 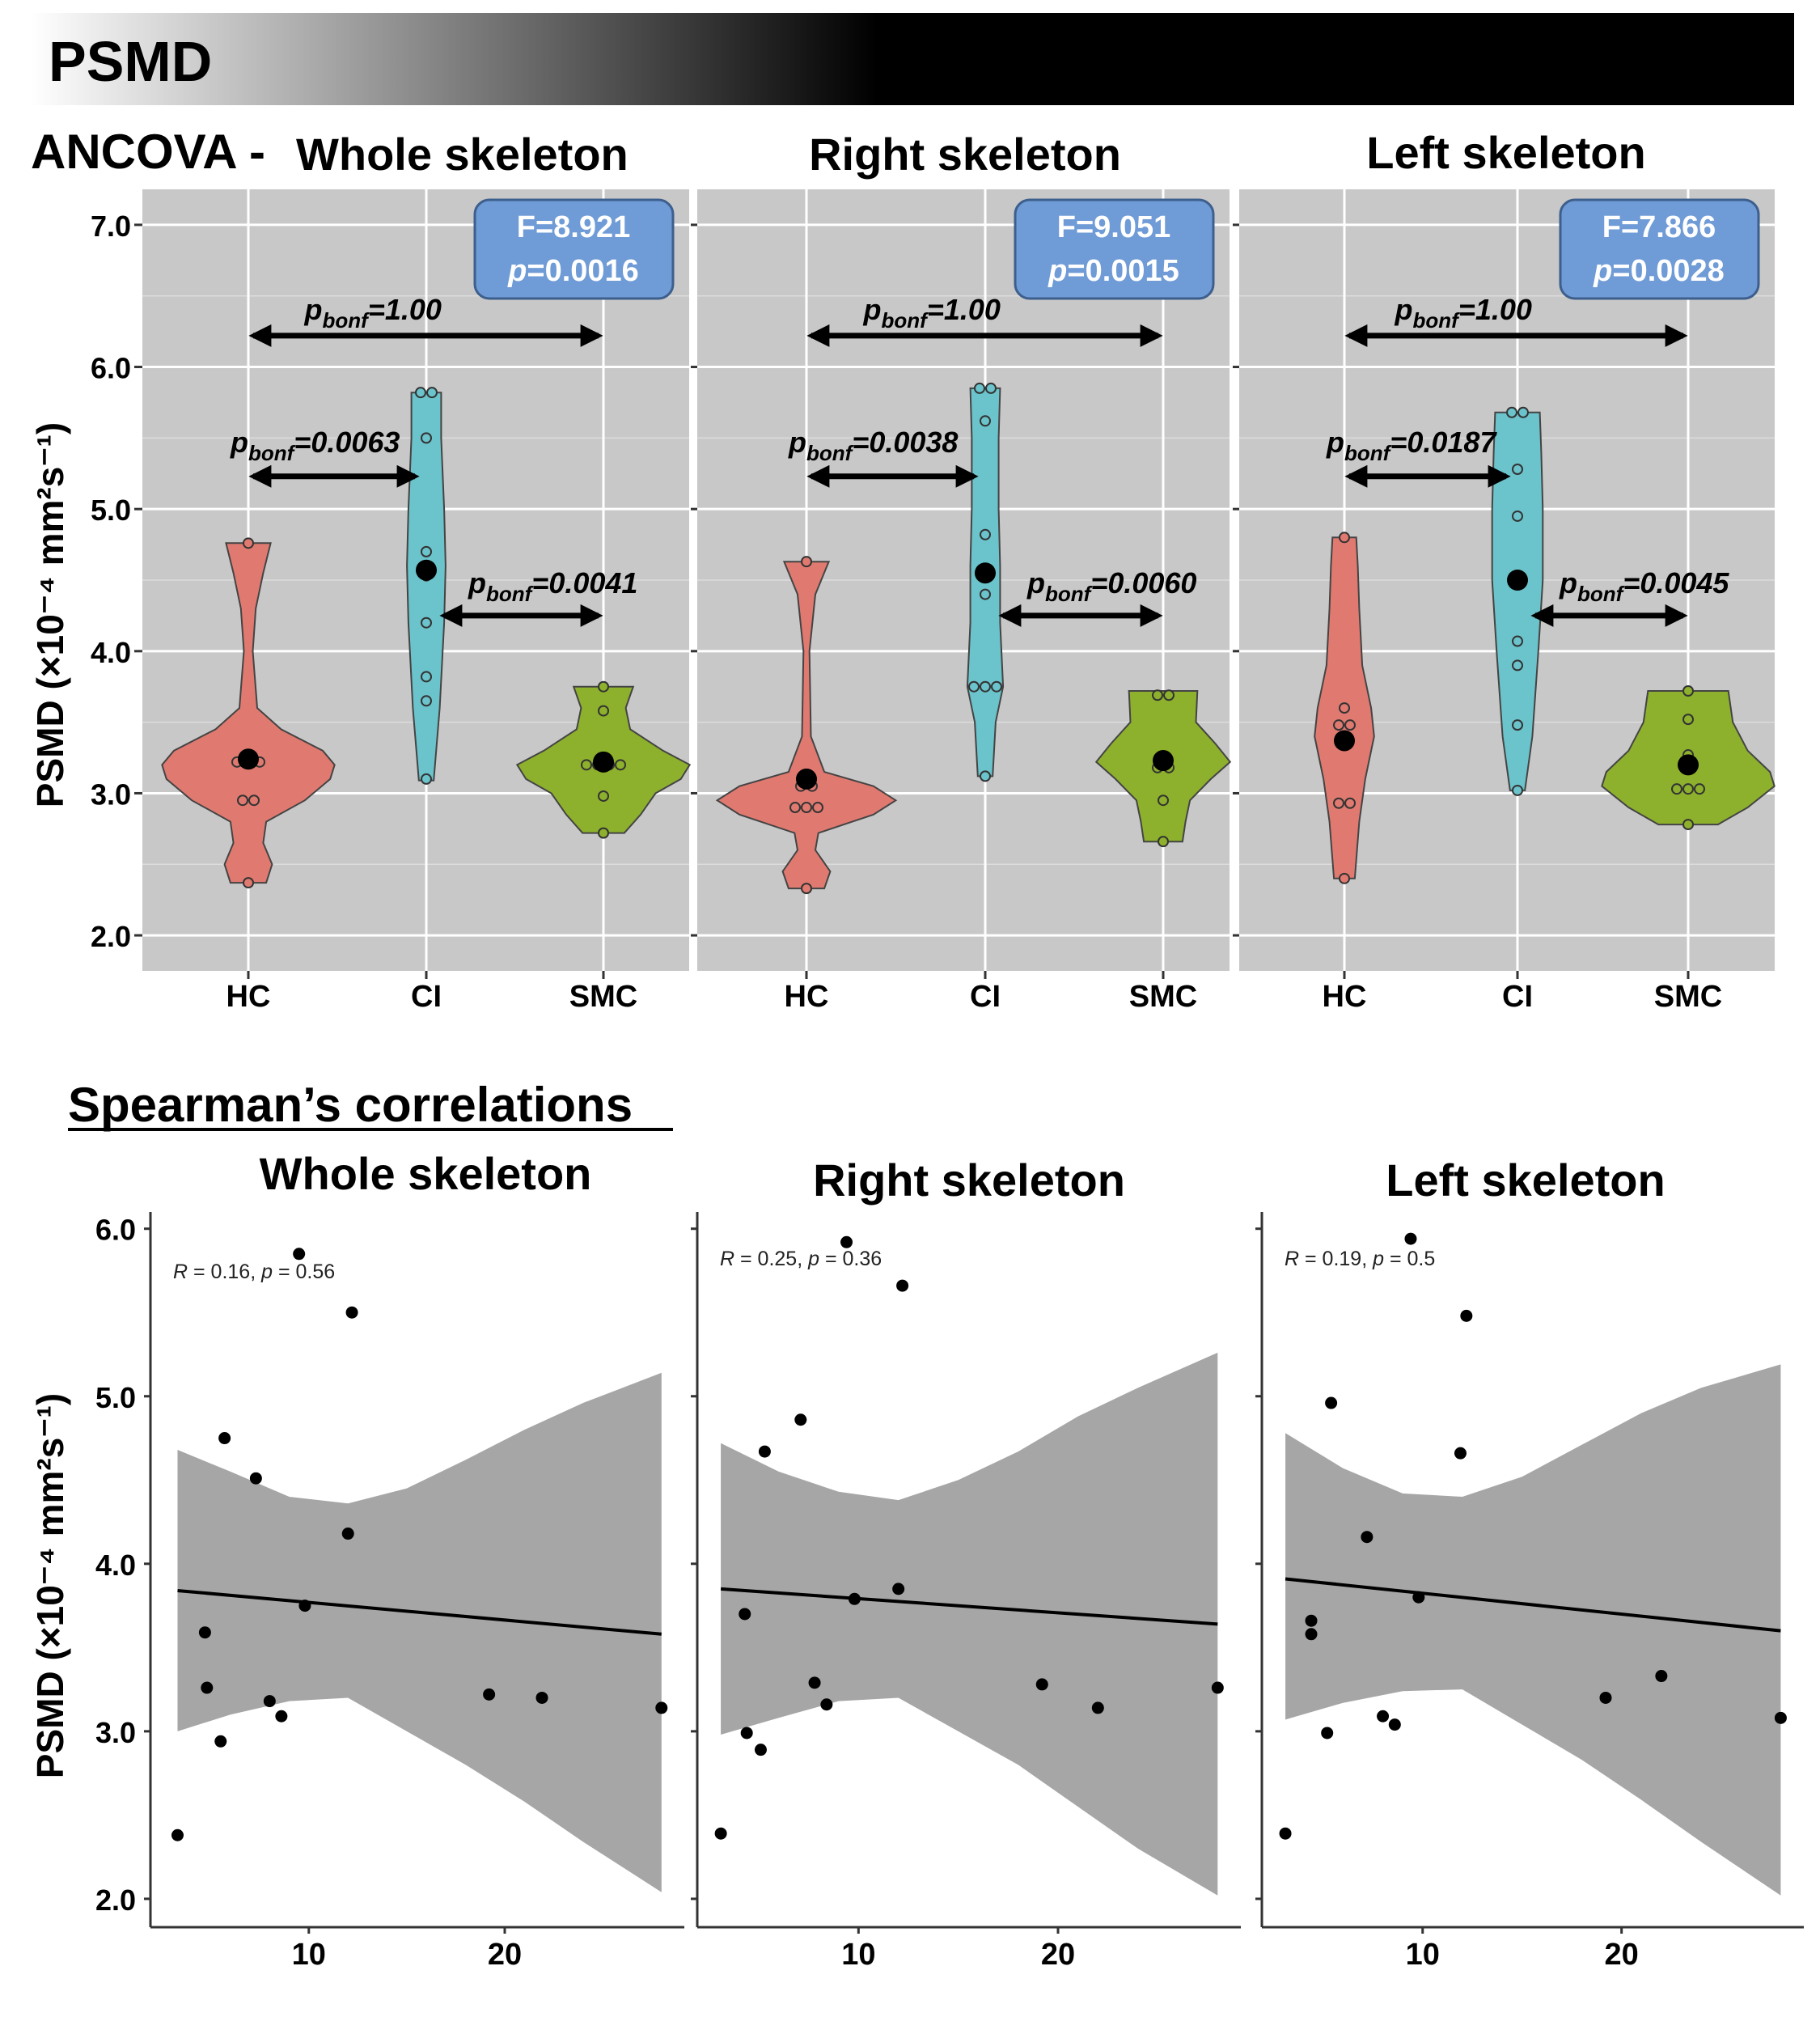 I want to click on ancova-title-left: Left skeleton, so click(x=1505, y=153).